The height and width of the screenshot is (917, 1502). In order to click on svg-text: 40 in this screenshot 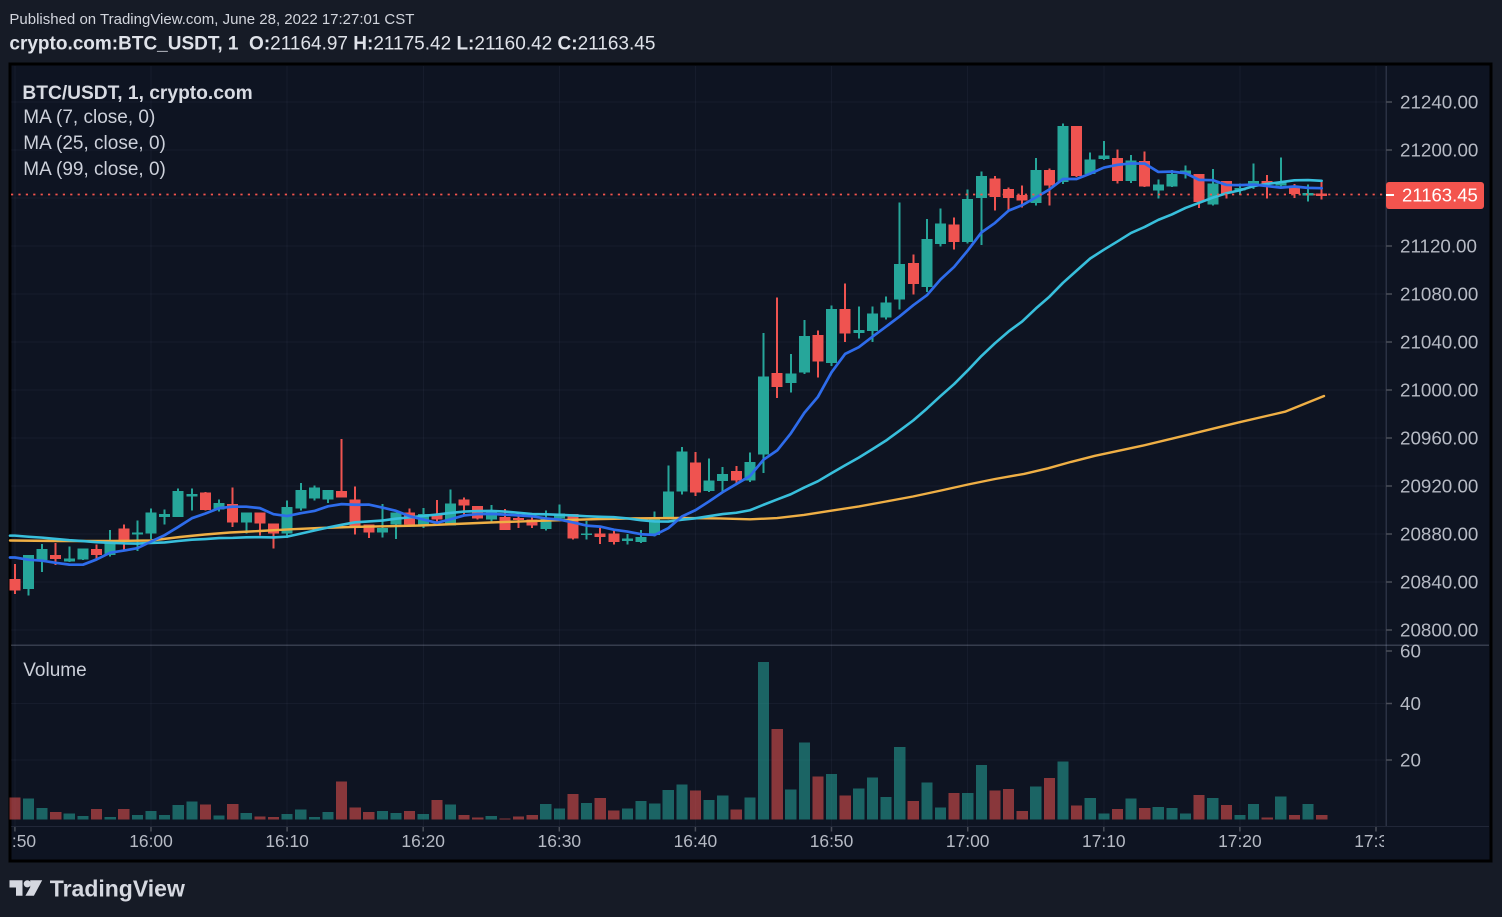, I will do `click(1410, 703)`.